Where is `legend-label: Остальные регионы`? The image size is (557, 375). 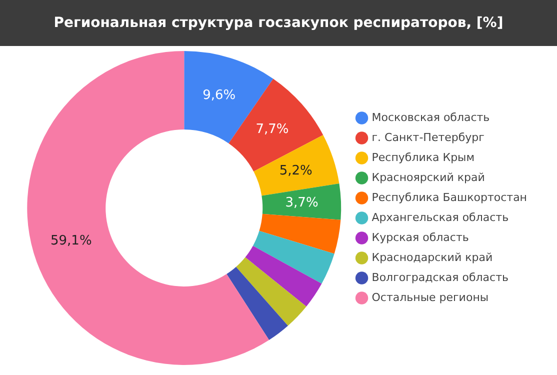 legend-label: Остальные регионы is located at coordinates (430, 297).